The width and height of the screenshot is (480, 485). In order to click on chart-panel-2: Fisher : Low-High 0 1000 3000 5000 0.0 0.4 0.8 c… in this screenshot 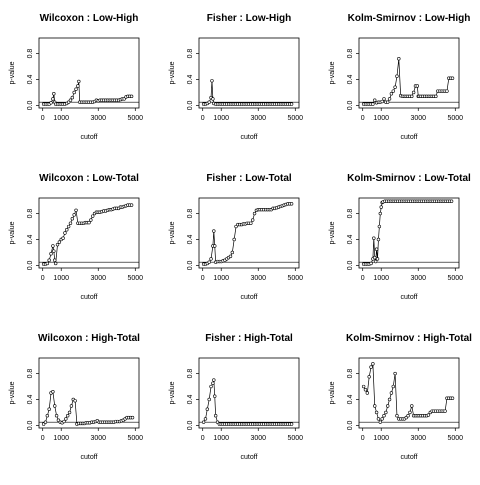, I will do `click(236, 77)`.